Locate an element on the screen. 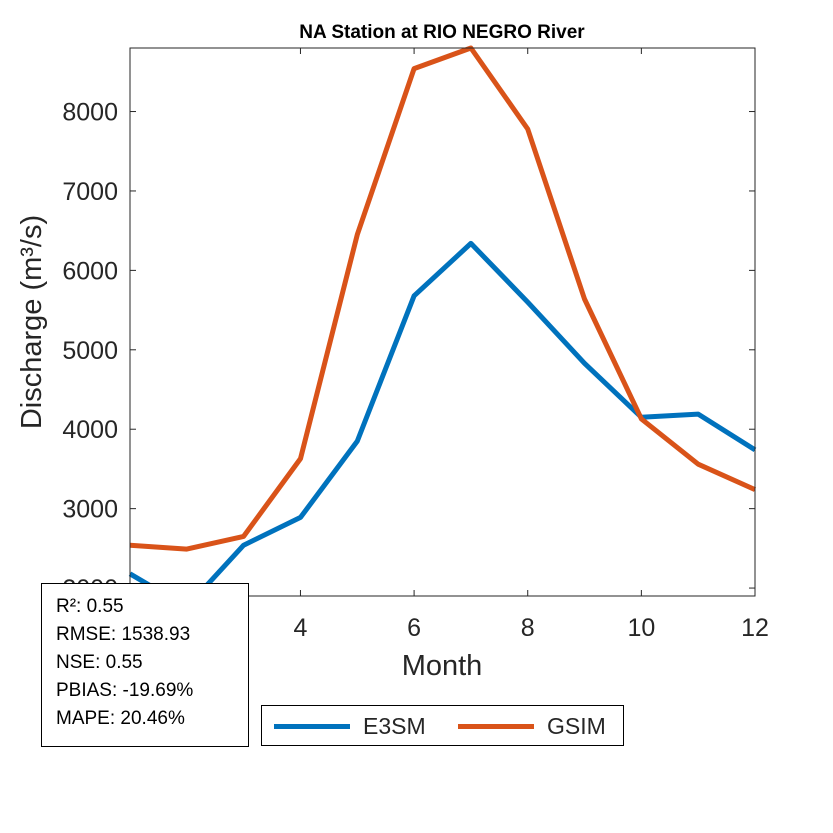 The width and height of the screenshot is (833, 833). x-axis-label: Month is located at coordinates (442, 666).